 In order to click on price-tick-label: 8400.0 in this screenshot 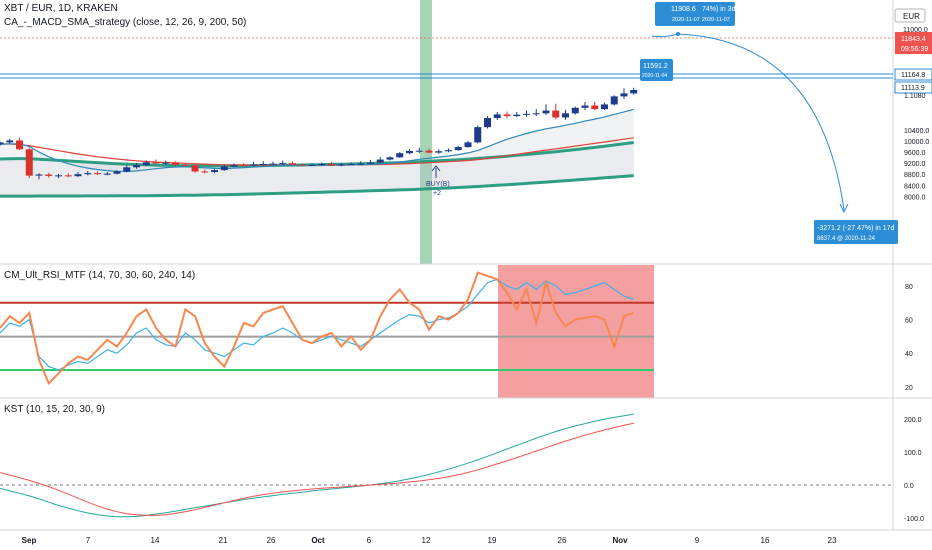, I will do `click(915, 186)`.